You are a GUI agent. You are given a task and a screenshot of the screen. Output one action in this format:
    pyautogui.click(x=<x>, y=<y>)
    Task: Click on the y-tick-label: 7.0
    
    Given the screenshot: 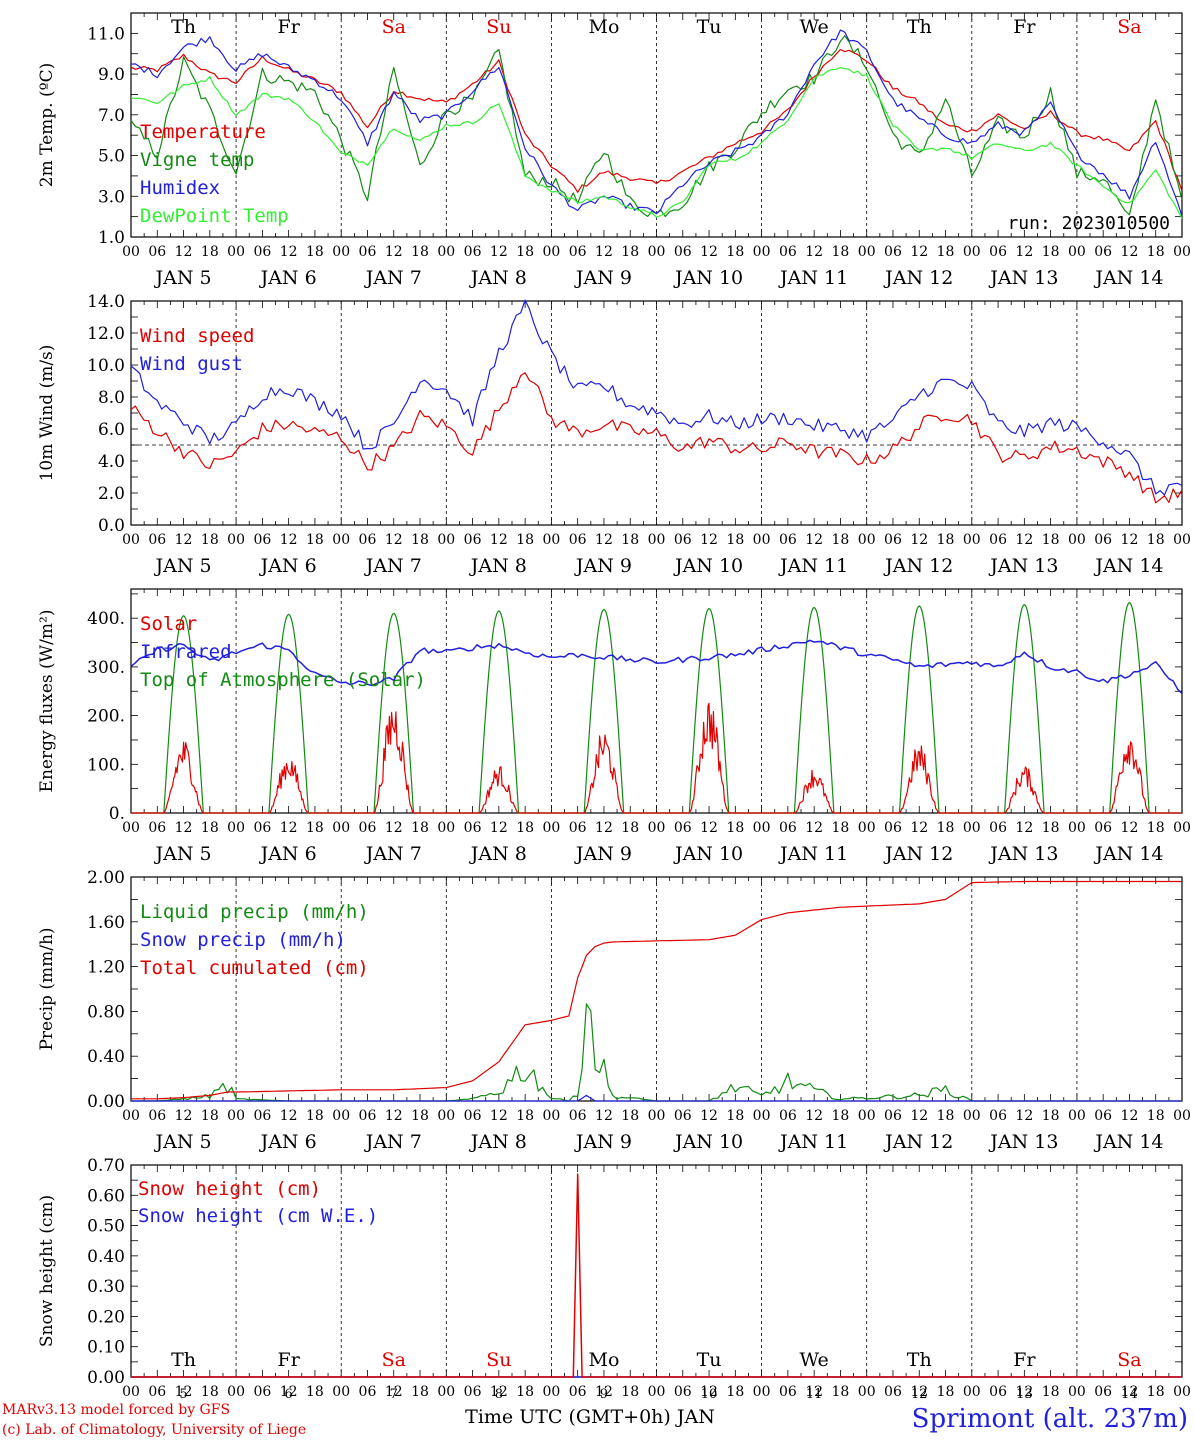 What is the action you would take?
    pyautogui.click(x=111, y=116)
    